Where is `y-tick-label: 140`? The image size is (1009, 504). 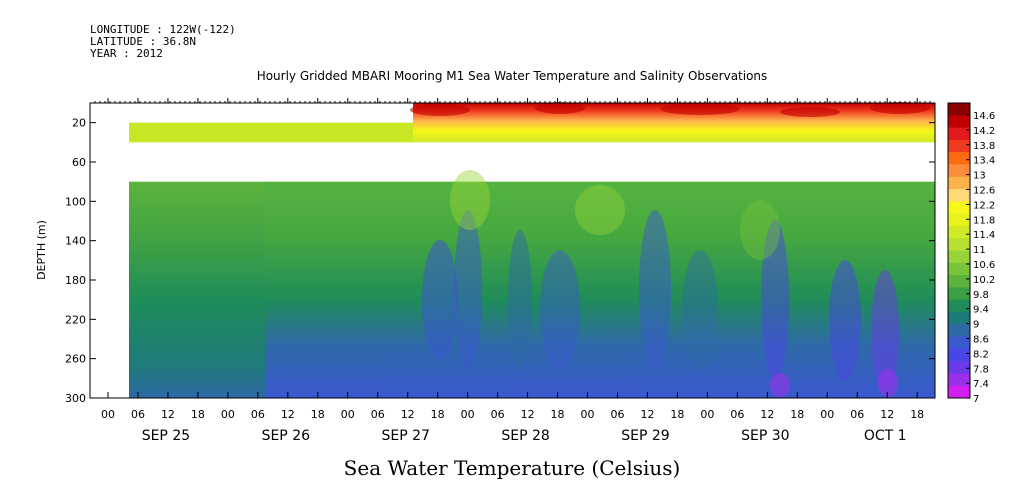
y-tick-label: 140 is located at coordinates (75, 241).